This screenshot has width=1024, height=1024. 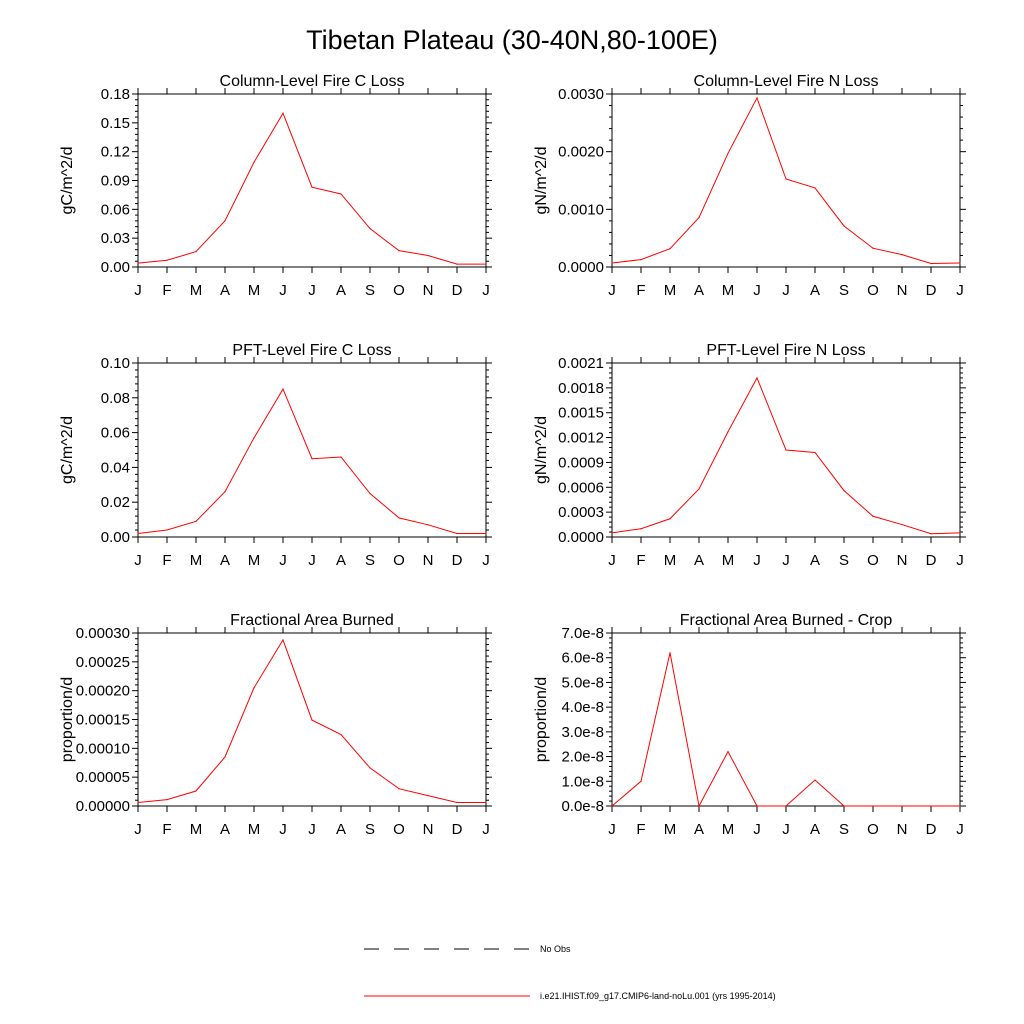 I want to click on y-tick-label: 0.00015, so click(x=103, y=720).